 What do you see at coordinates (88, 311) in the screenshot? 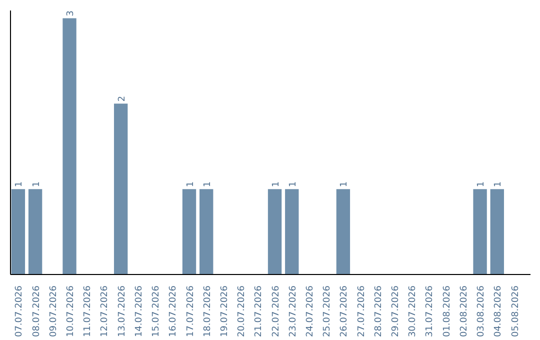
I see `x-tick-label: 11.07.2026` at bounding box center [88, 311].